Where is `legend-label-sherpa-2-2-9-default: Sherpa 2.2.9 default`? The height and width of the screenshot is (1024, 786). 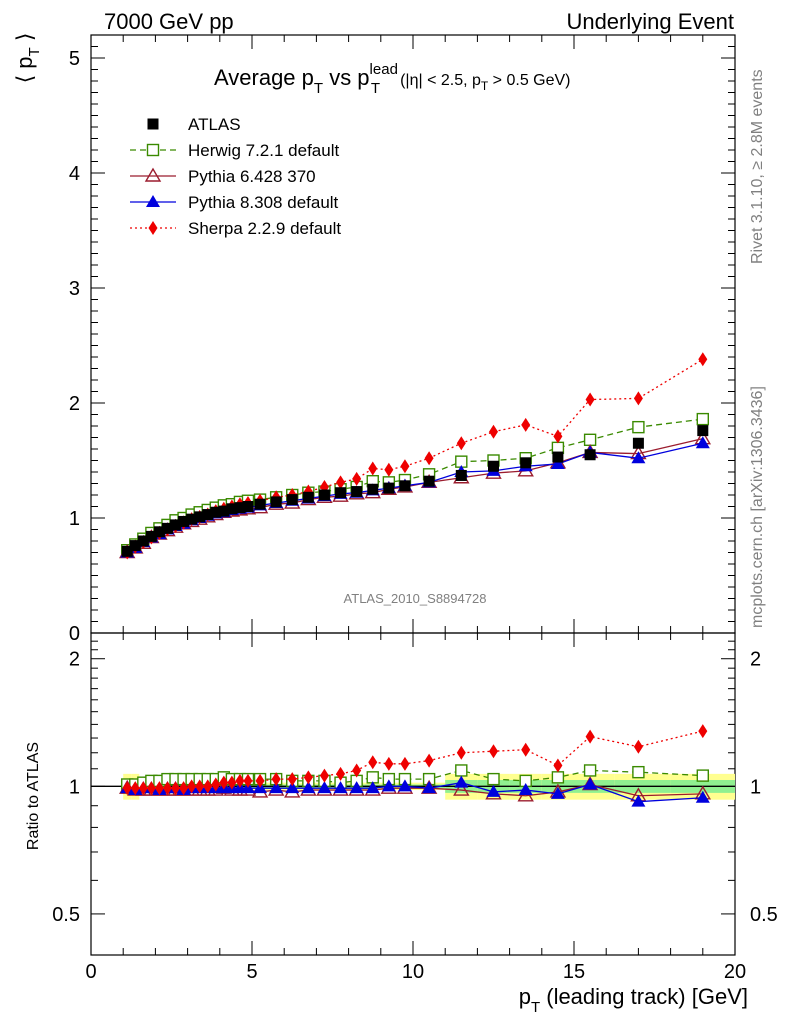
legend-label-sherpa-2-2-9-default: Sherpa 2.2.9 default is located at coordinates (264, 228).